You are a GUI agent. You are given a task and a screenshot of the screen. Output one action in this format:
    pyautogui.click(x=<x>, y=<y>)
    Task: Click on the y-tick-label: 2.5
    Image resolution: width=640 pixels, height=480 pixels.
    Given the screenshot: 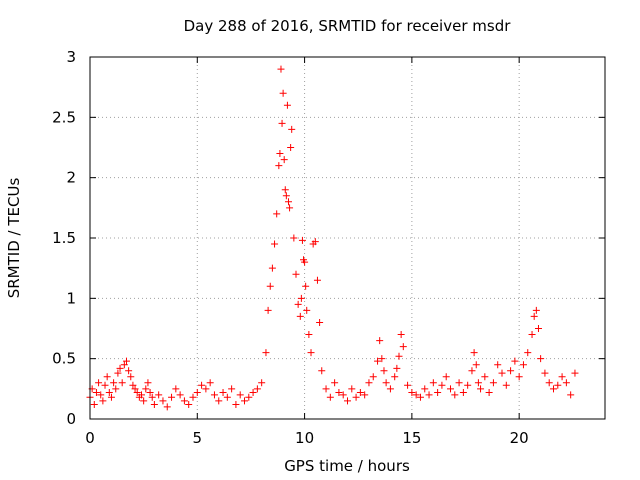 What is the action you would take?
    pyautogui.click(x=64, y=117)
    